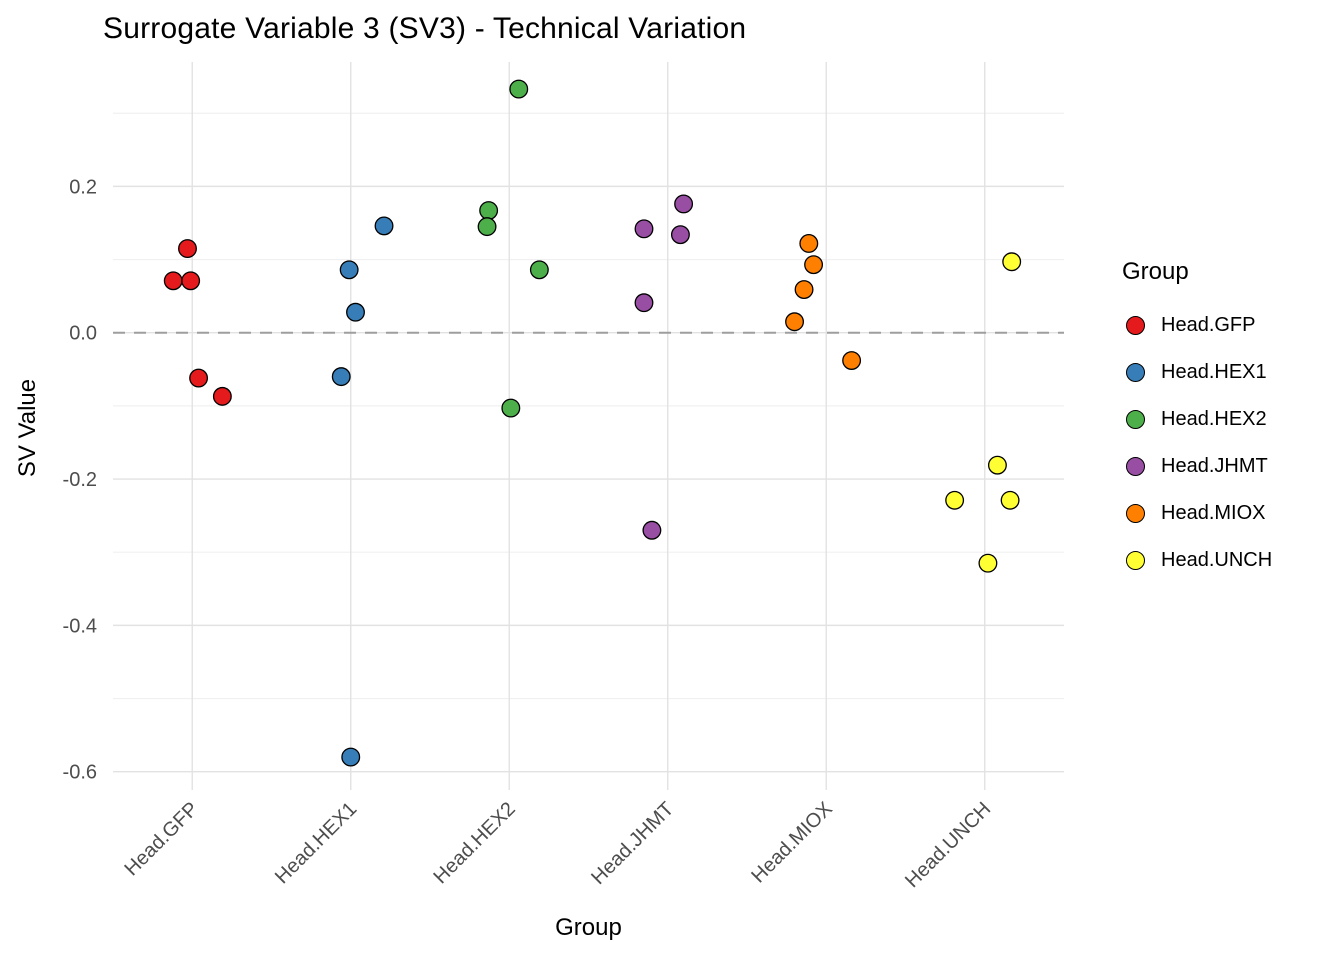 The image size is (1344, 960). Describe the element at coordinates (80, 773) in the screenshot. I see `y-tick-label: -0.6` at that location.